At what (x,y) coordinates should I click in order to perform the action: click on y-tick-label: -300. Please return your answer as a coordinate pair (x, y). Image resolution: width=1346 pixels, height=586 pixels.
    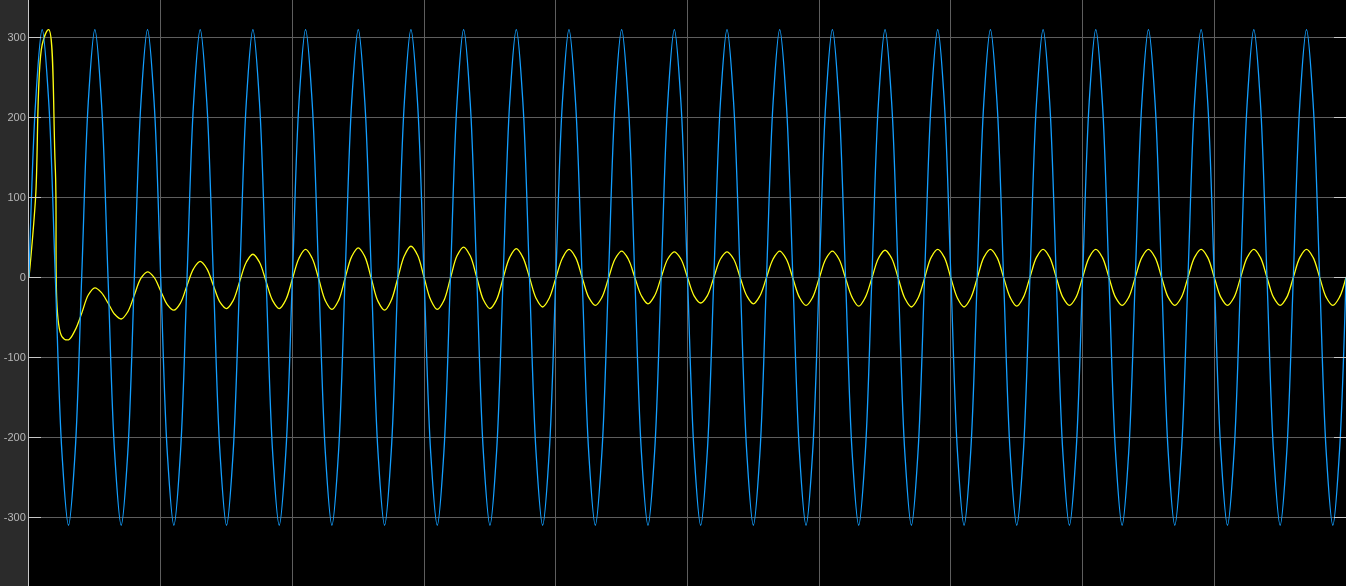
    Looking at the image, I should click on (14, 517).